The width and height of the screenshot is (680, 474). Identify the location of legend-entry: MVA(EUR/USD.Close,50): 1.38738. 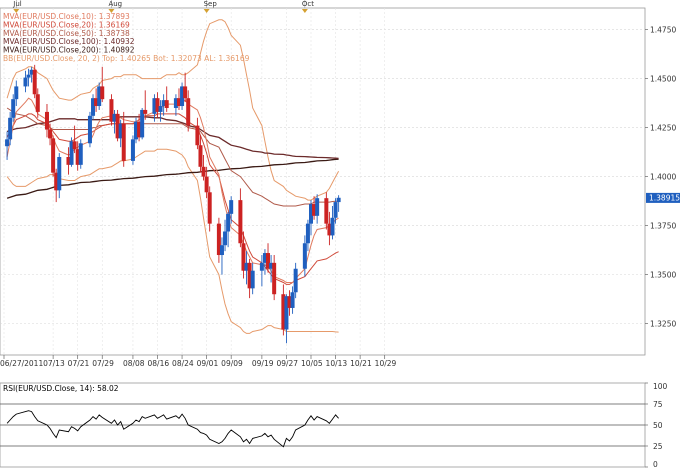
(66, 33).